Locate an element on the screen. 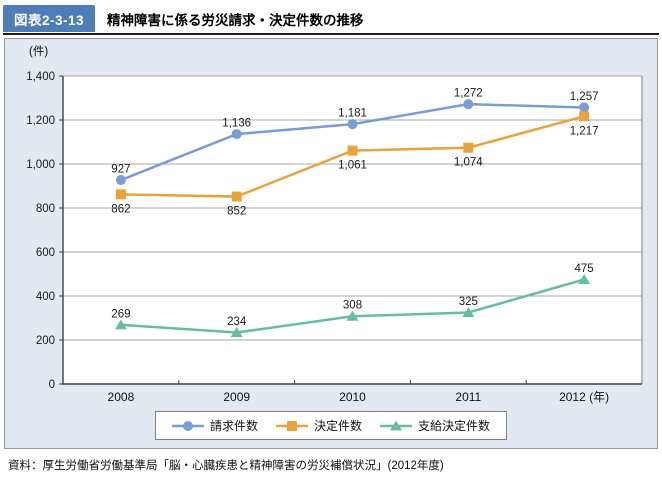 This screenshot has height=484, width=662. series-支給決定件数 is located at coordinates (352, 306).